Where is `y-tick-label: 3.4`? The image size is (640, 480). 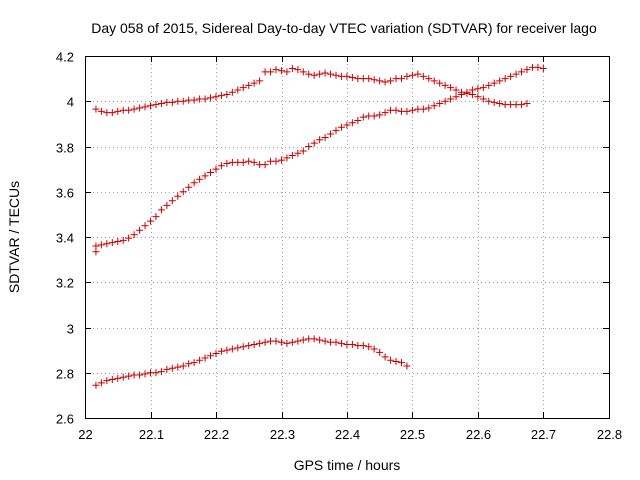
y-tick-label: 3.4 is located at coordinates (65, 238).